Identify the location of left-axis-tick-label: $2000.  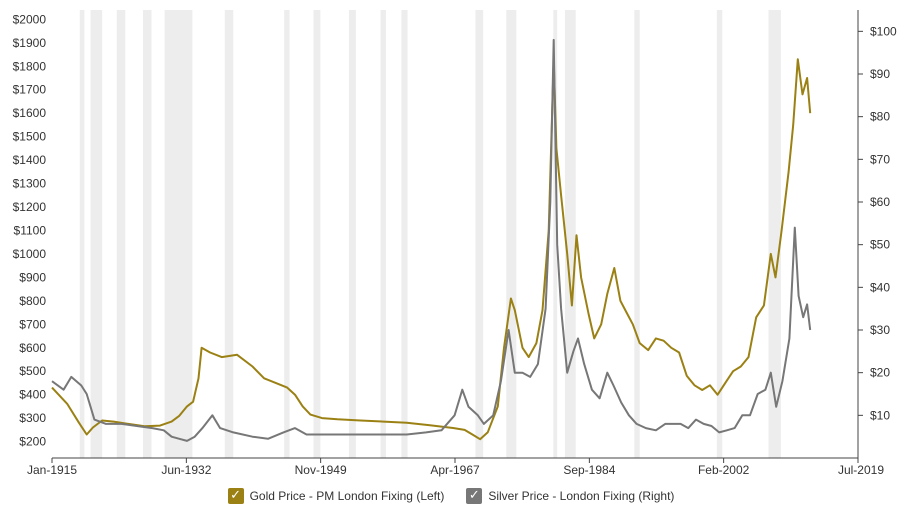
(30, 19).